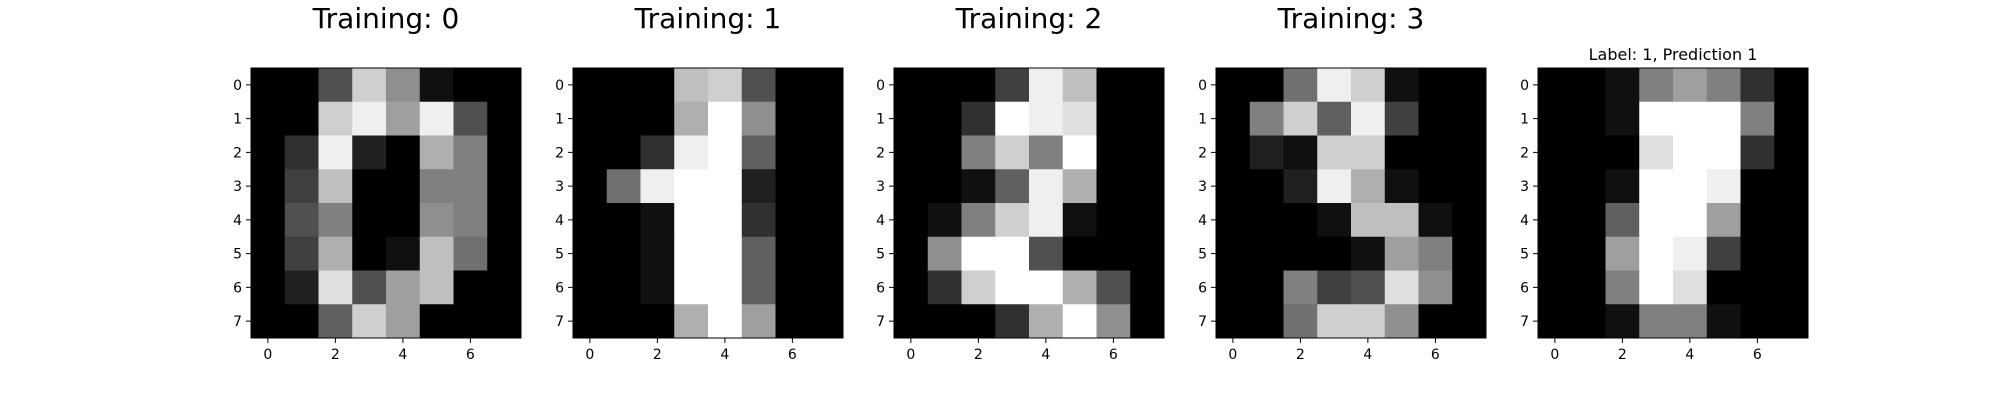  I want to click on y-tick-label: 1, so click(559, 120).